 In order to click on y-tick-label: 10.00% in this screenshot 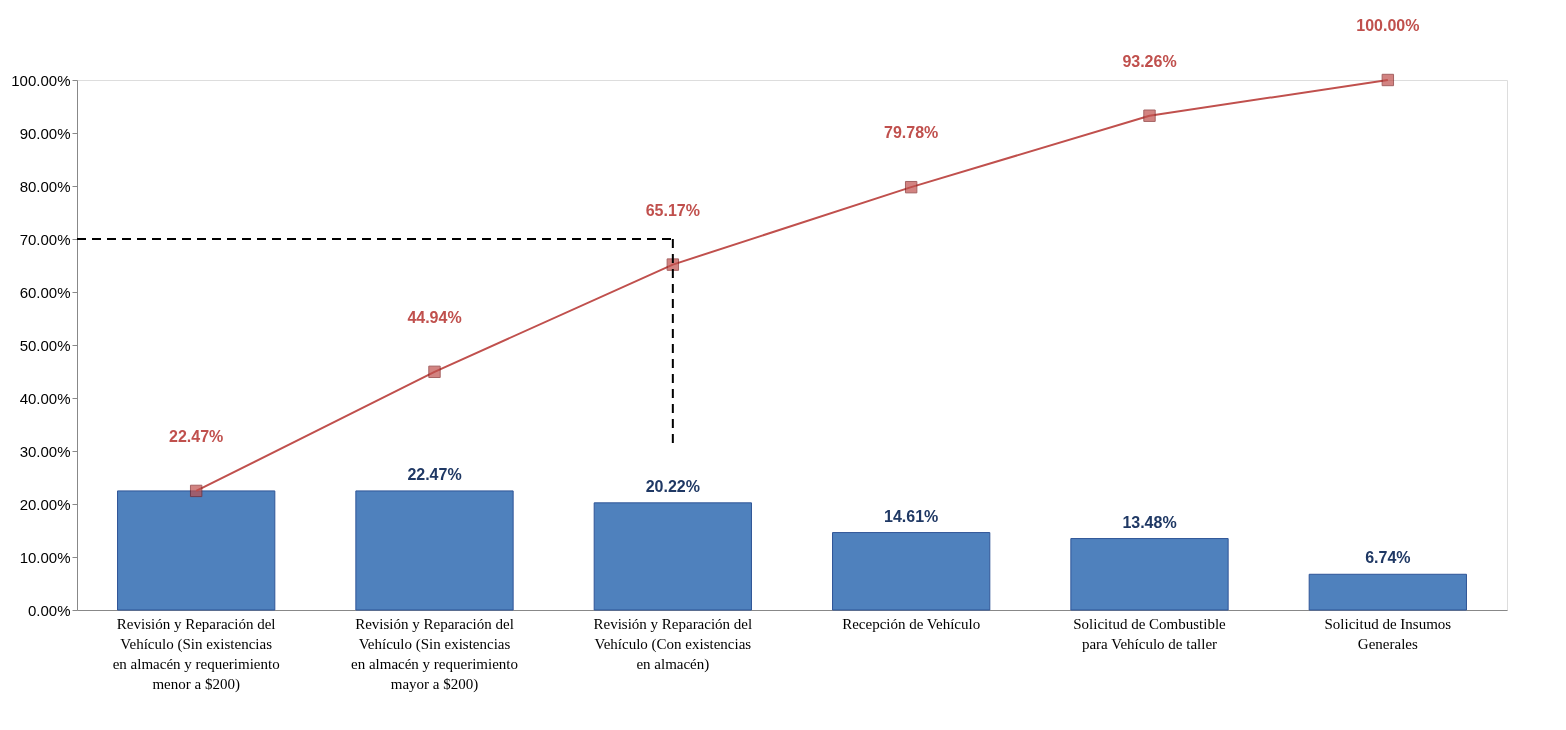, I will do `click(45, 557)`.